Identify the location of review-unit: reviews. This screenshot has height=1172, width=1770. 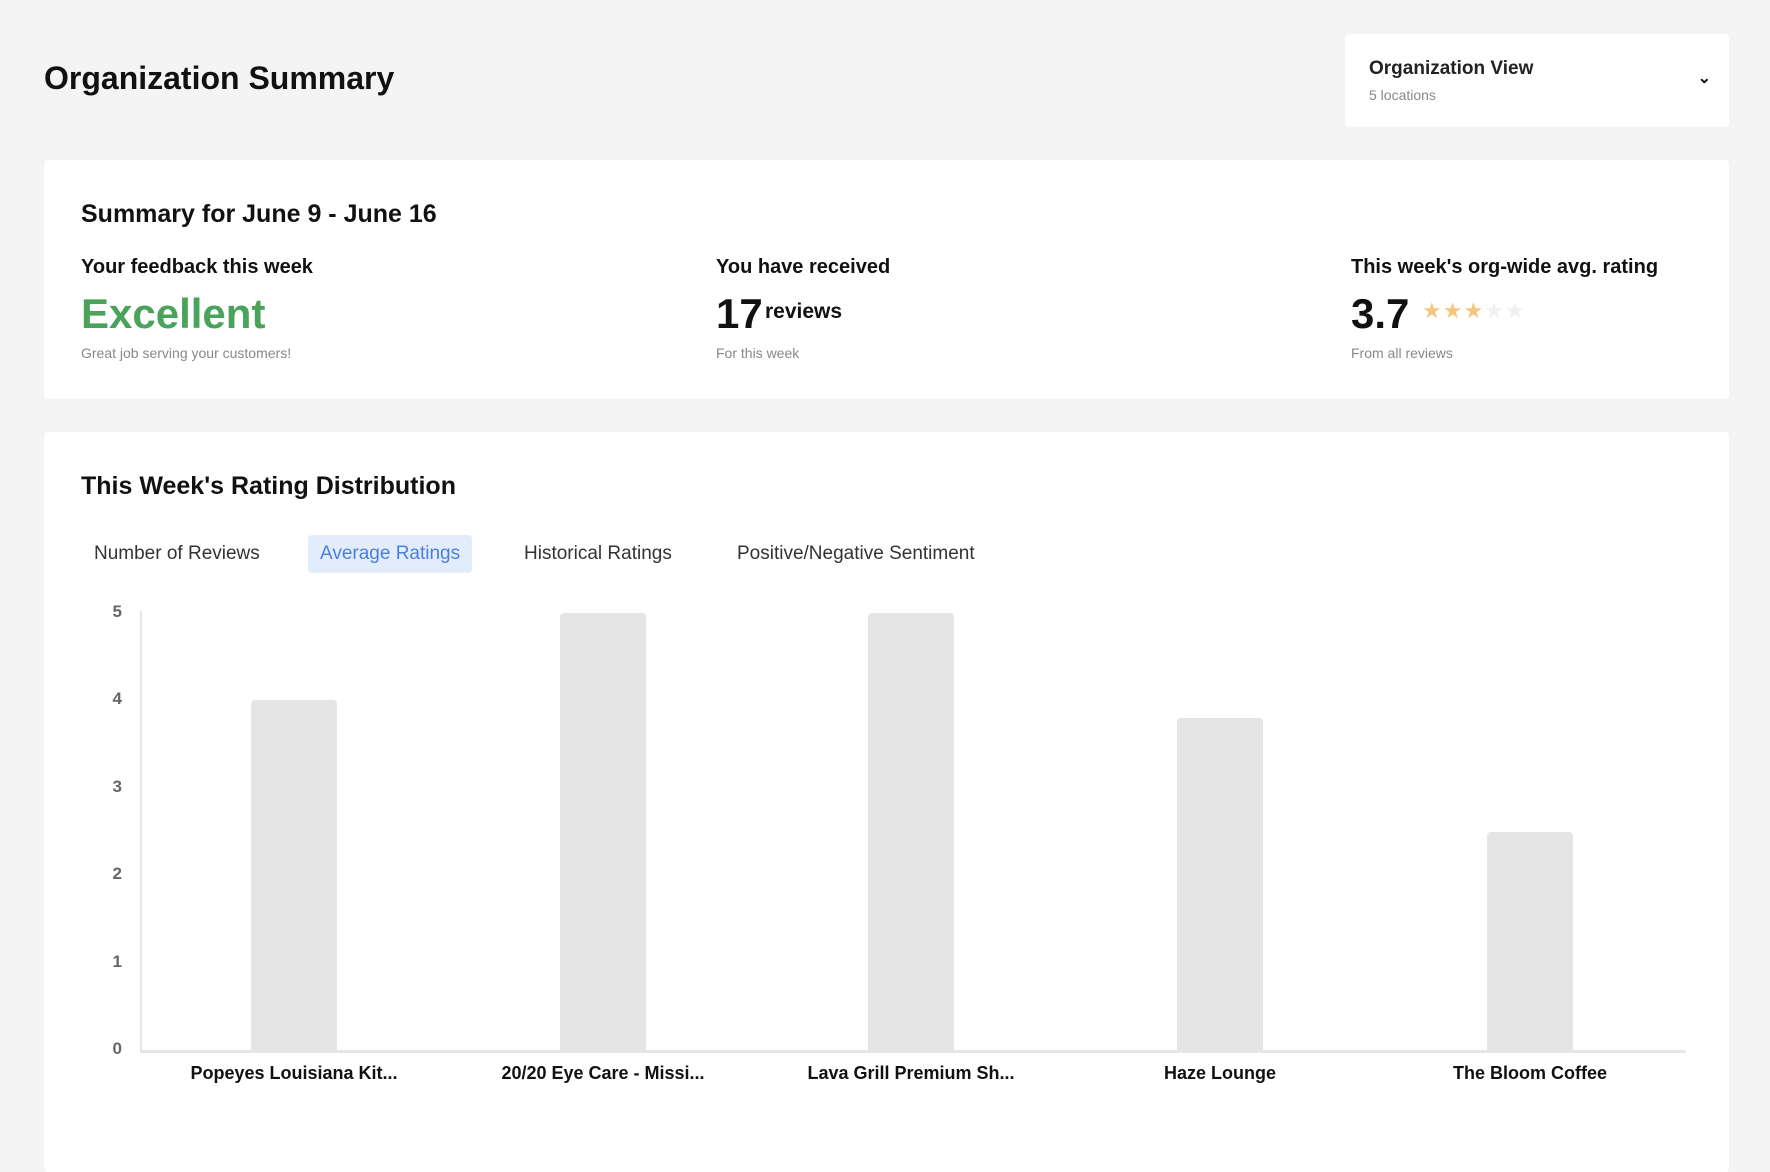
(804, 311).